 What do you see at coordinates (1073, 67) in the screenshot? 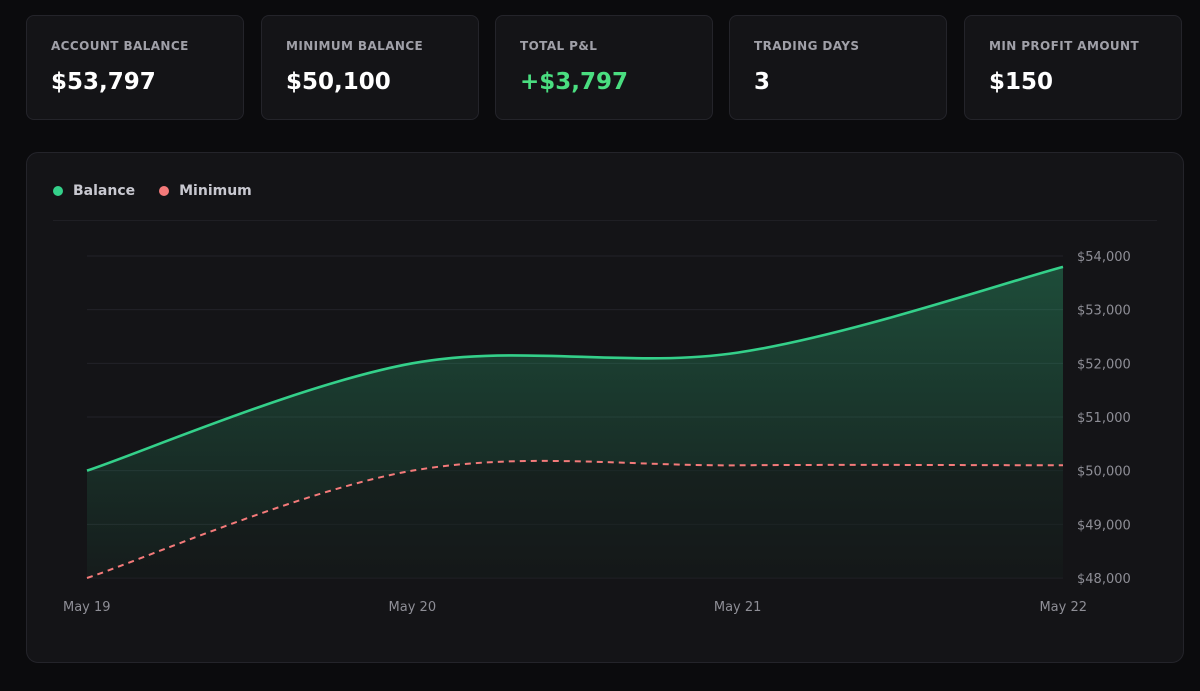
I see `stat-card-min-profit-amount: MIN PROFIT AMOUNT $150` at bounding box center [1073, 67].